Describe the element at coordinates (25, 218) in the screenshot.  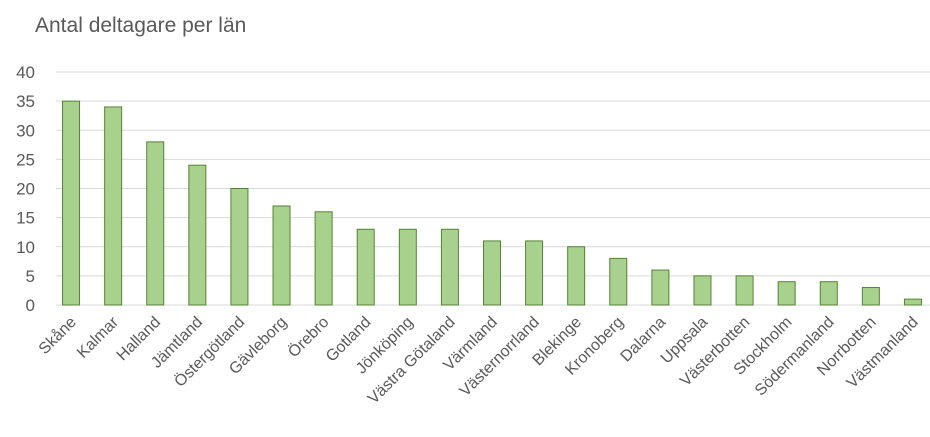
I see `y-tick-label: 15` at that location.